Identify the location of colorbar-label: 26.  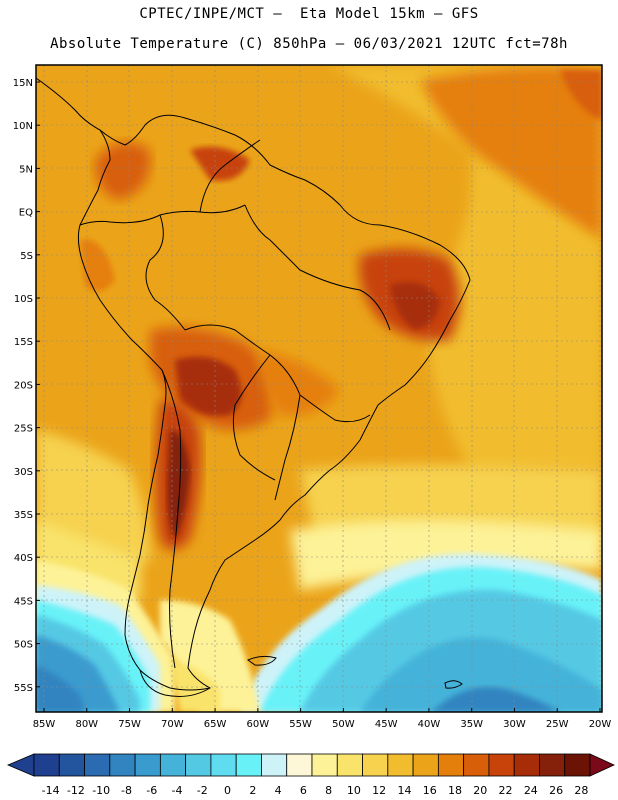
(556, 790).